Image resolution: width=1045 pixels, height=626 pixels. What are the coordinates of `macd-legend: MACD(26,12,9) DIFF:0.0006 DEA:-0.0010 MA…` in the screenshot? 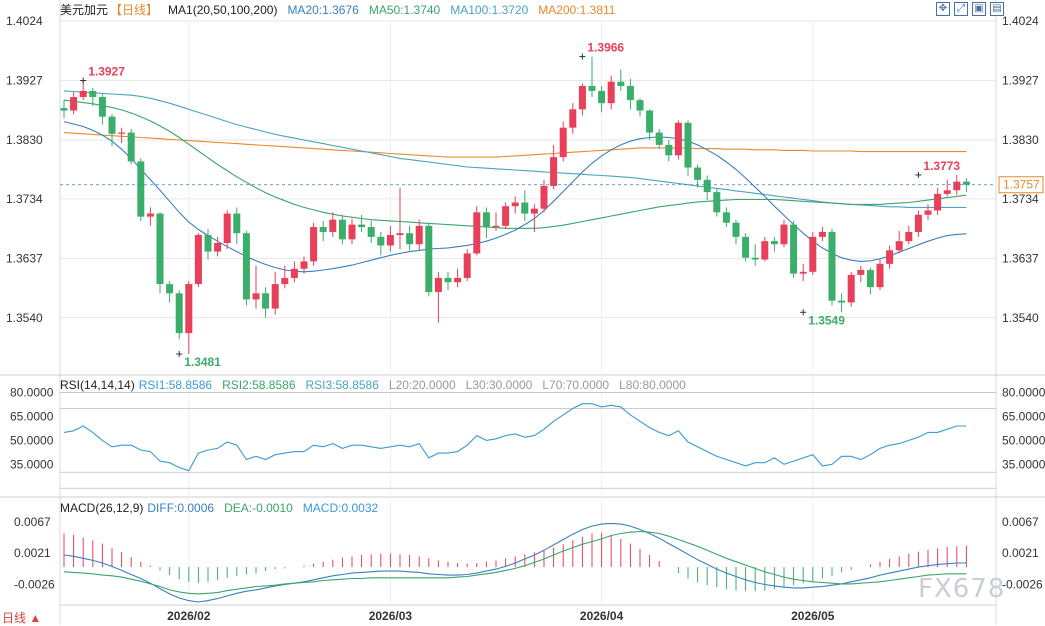 It's located at (219, 508).